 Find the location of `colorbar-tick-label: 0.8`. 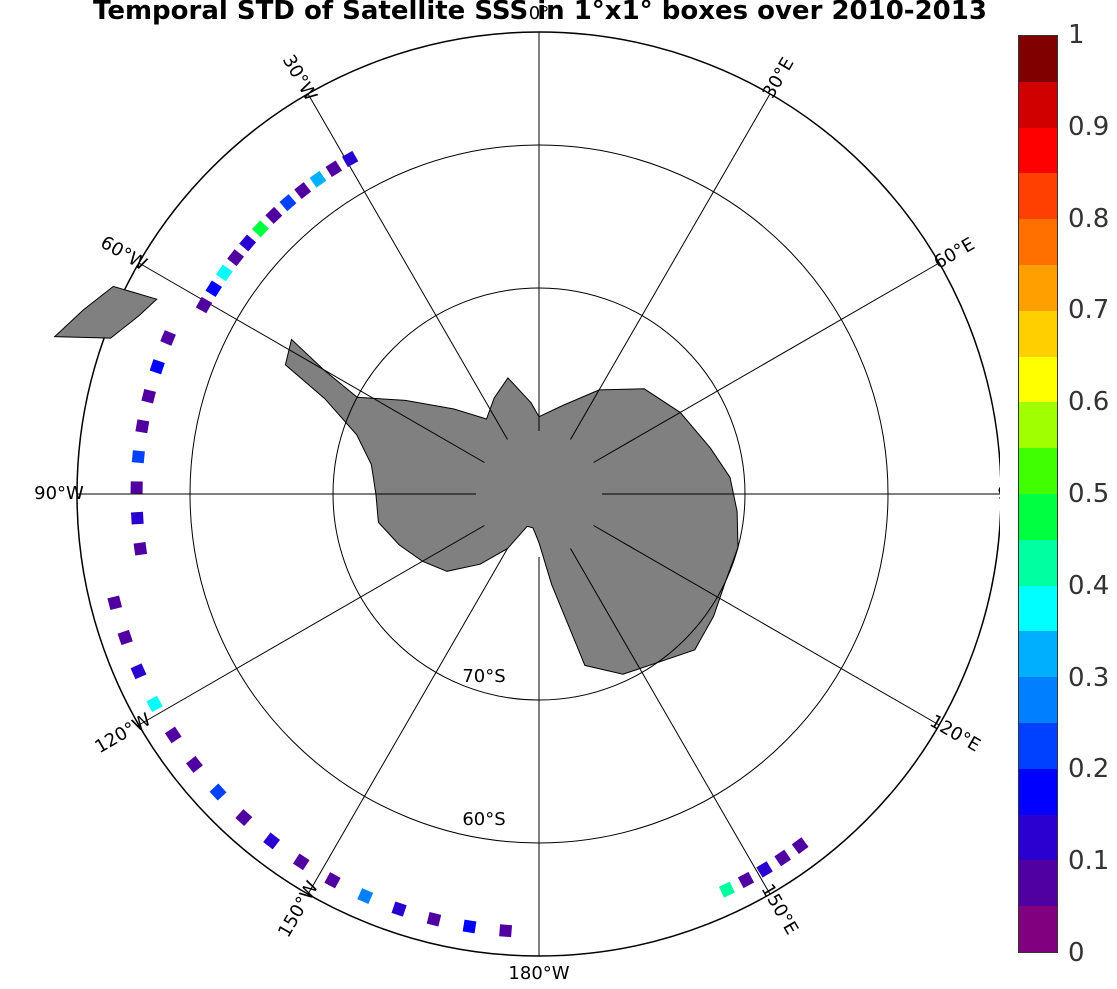

colorbar-tick-label: 0.8 is located at coordinates (1089, 218).